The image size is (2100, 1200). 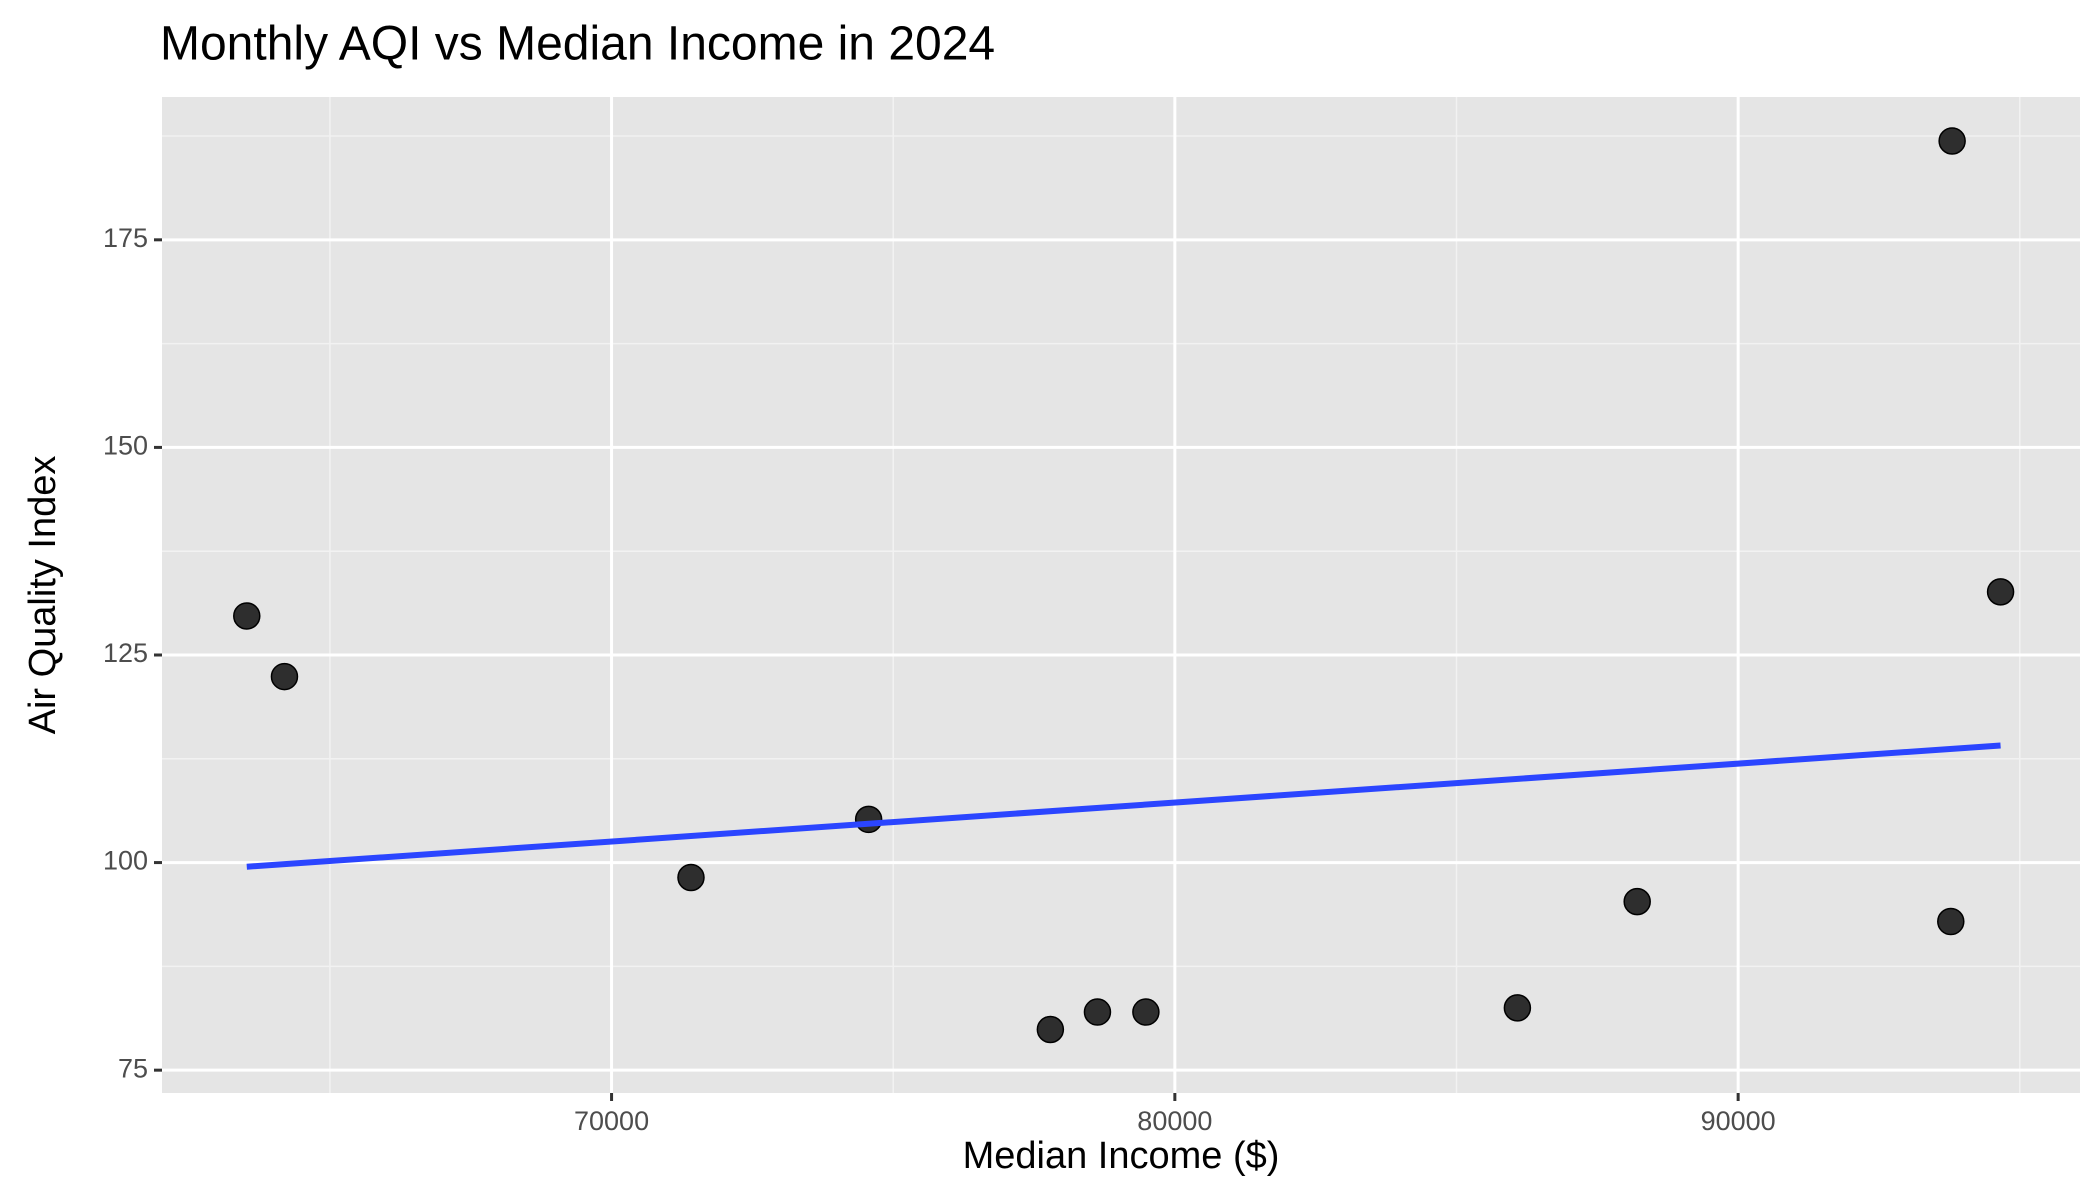 I want to click on x-tick-label: 70000, so click(x=611, y=1121).